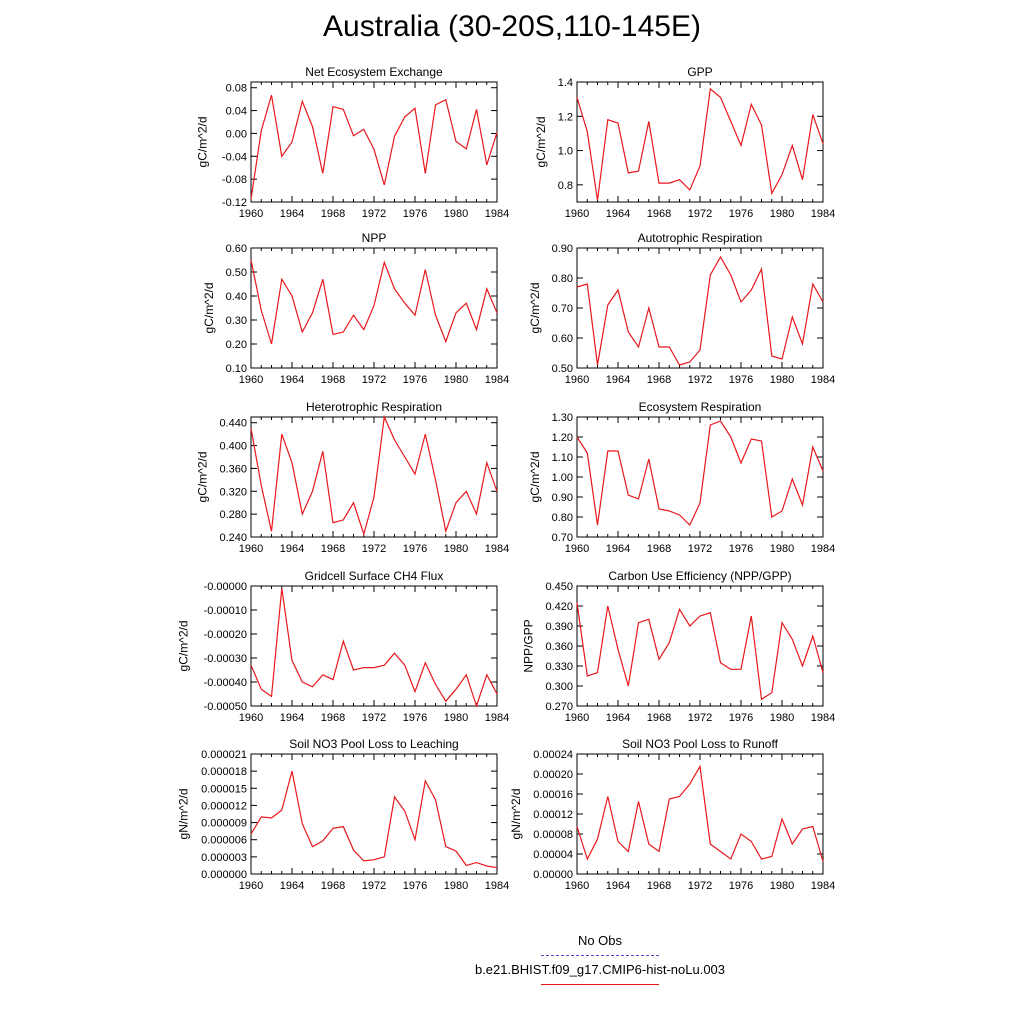 The width and height of the screenshot is (1024, 1024). Describe the element at coordinates (562, 438) in the screenshot. I see `panel-5-ytick-label: 1.20` at that location.